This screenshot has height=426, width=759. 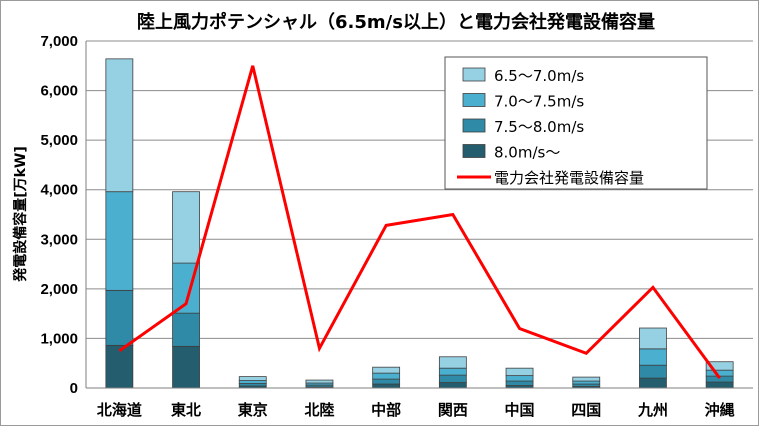 I want to click on x-tick-label: 関西, so click(x=453, y=410).